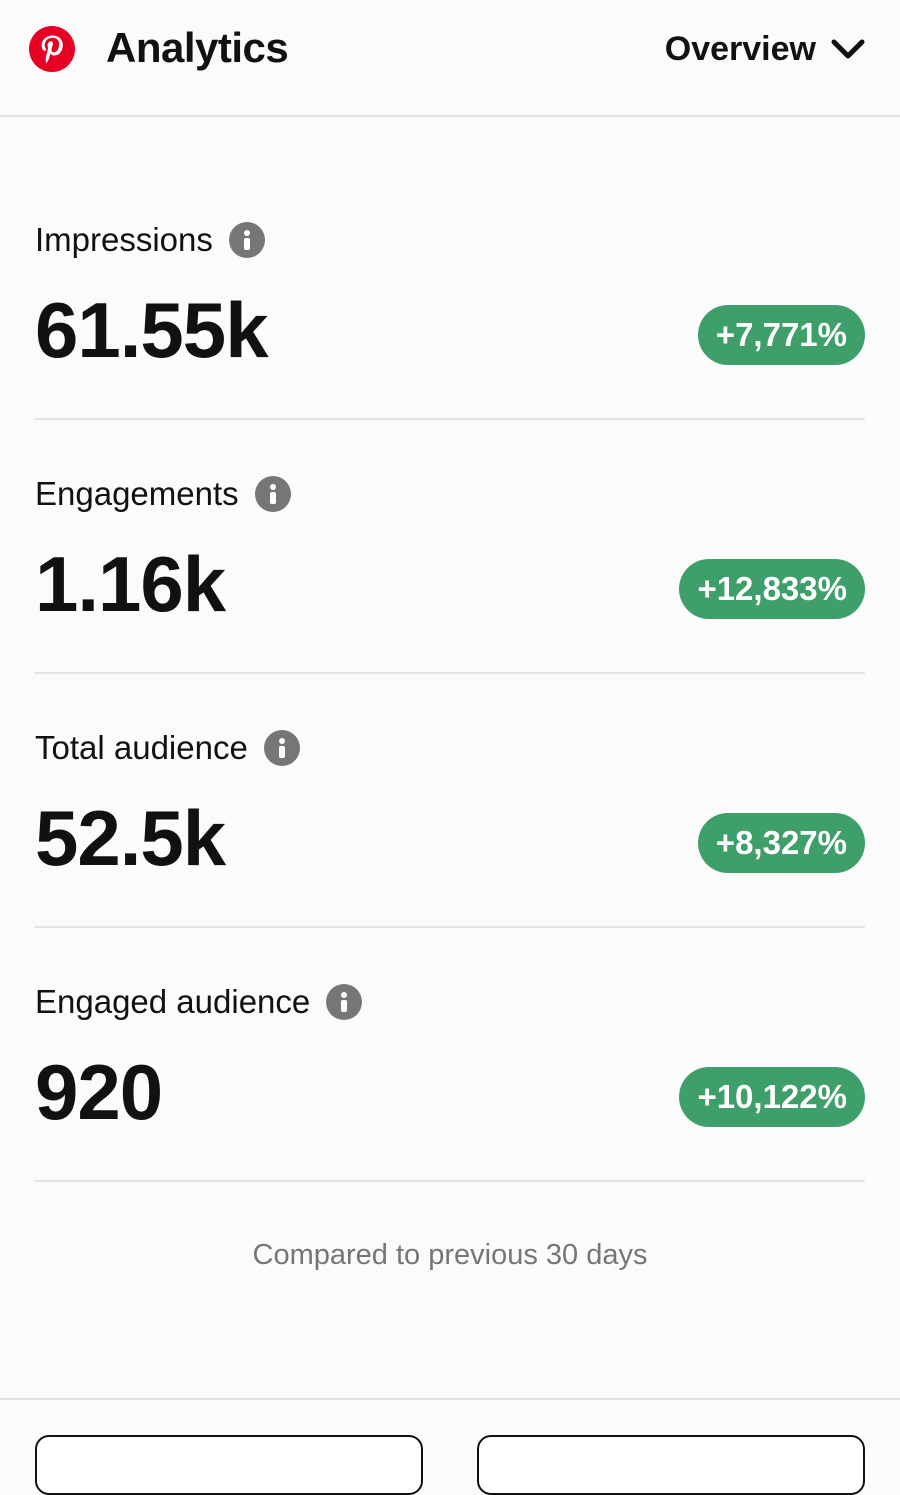 This screenshot has width=900, height=1495. I want to click on change-badge: +8,327%, so click(781, 843).